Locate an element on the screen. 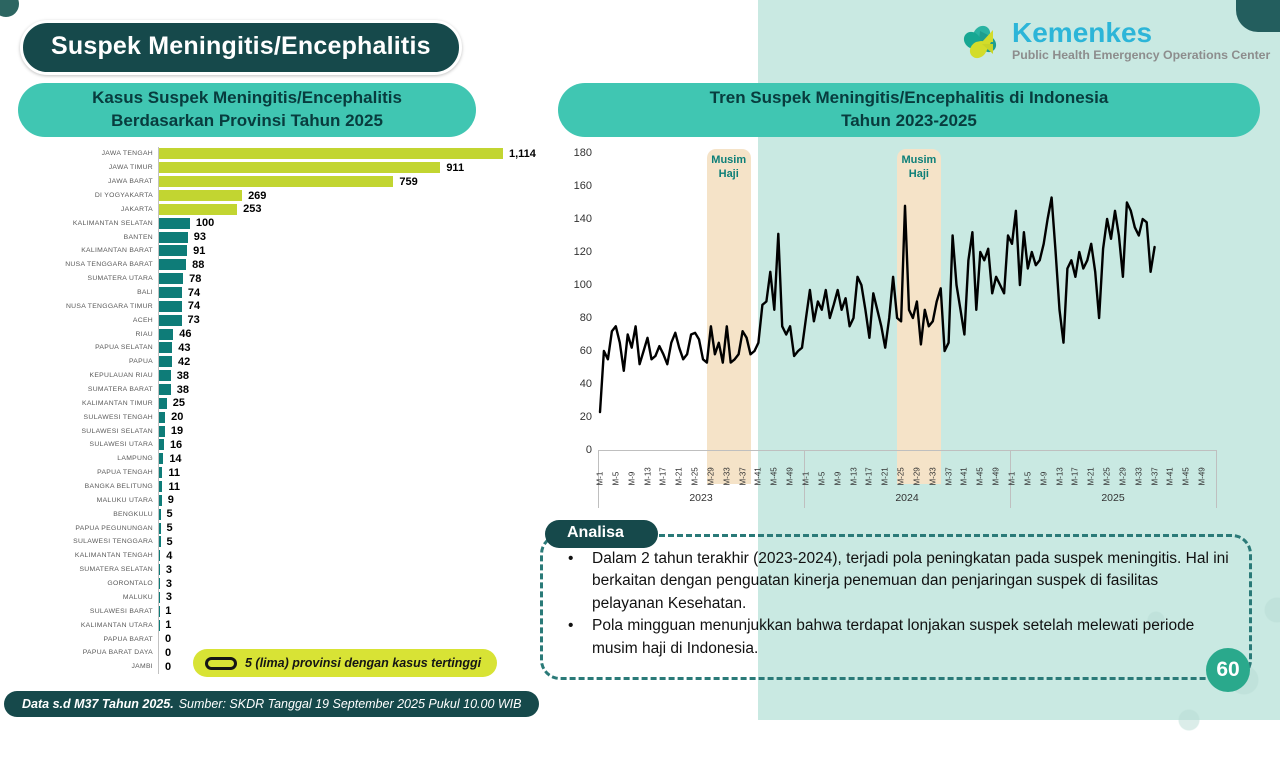 The image size is (1280, 760). bar-category-label: KALIMANTAN BARAT is located at coordinates (88, 250).